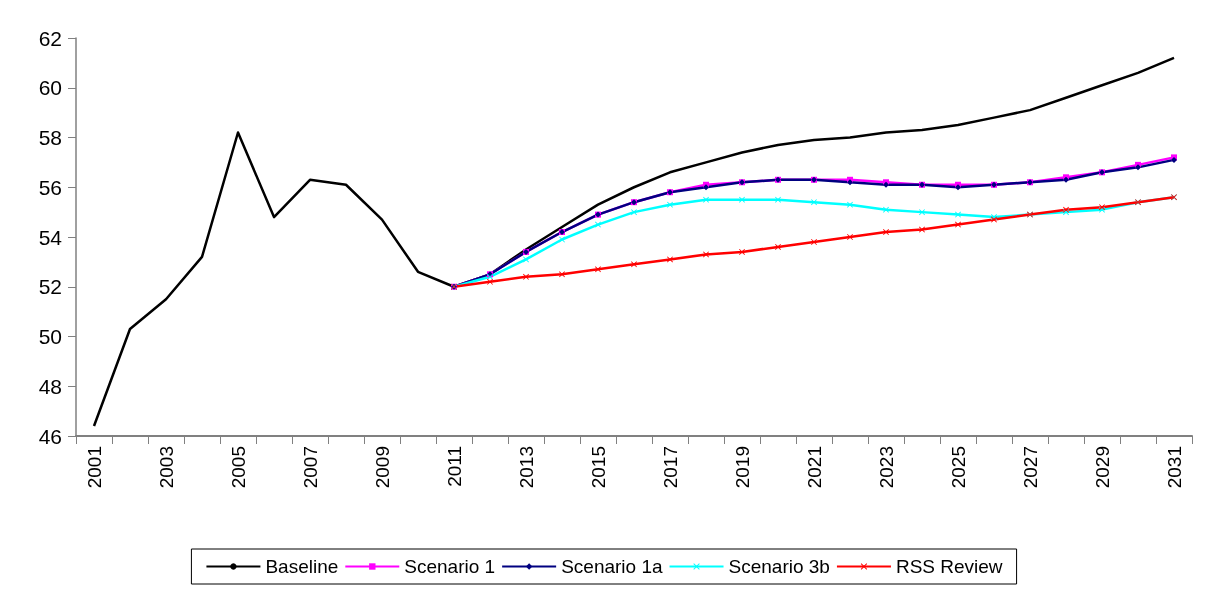 The width and height of the screenshot is (1208, 594). I want to click on x-tick-label: 2025, so click(958, 467).